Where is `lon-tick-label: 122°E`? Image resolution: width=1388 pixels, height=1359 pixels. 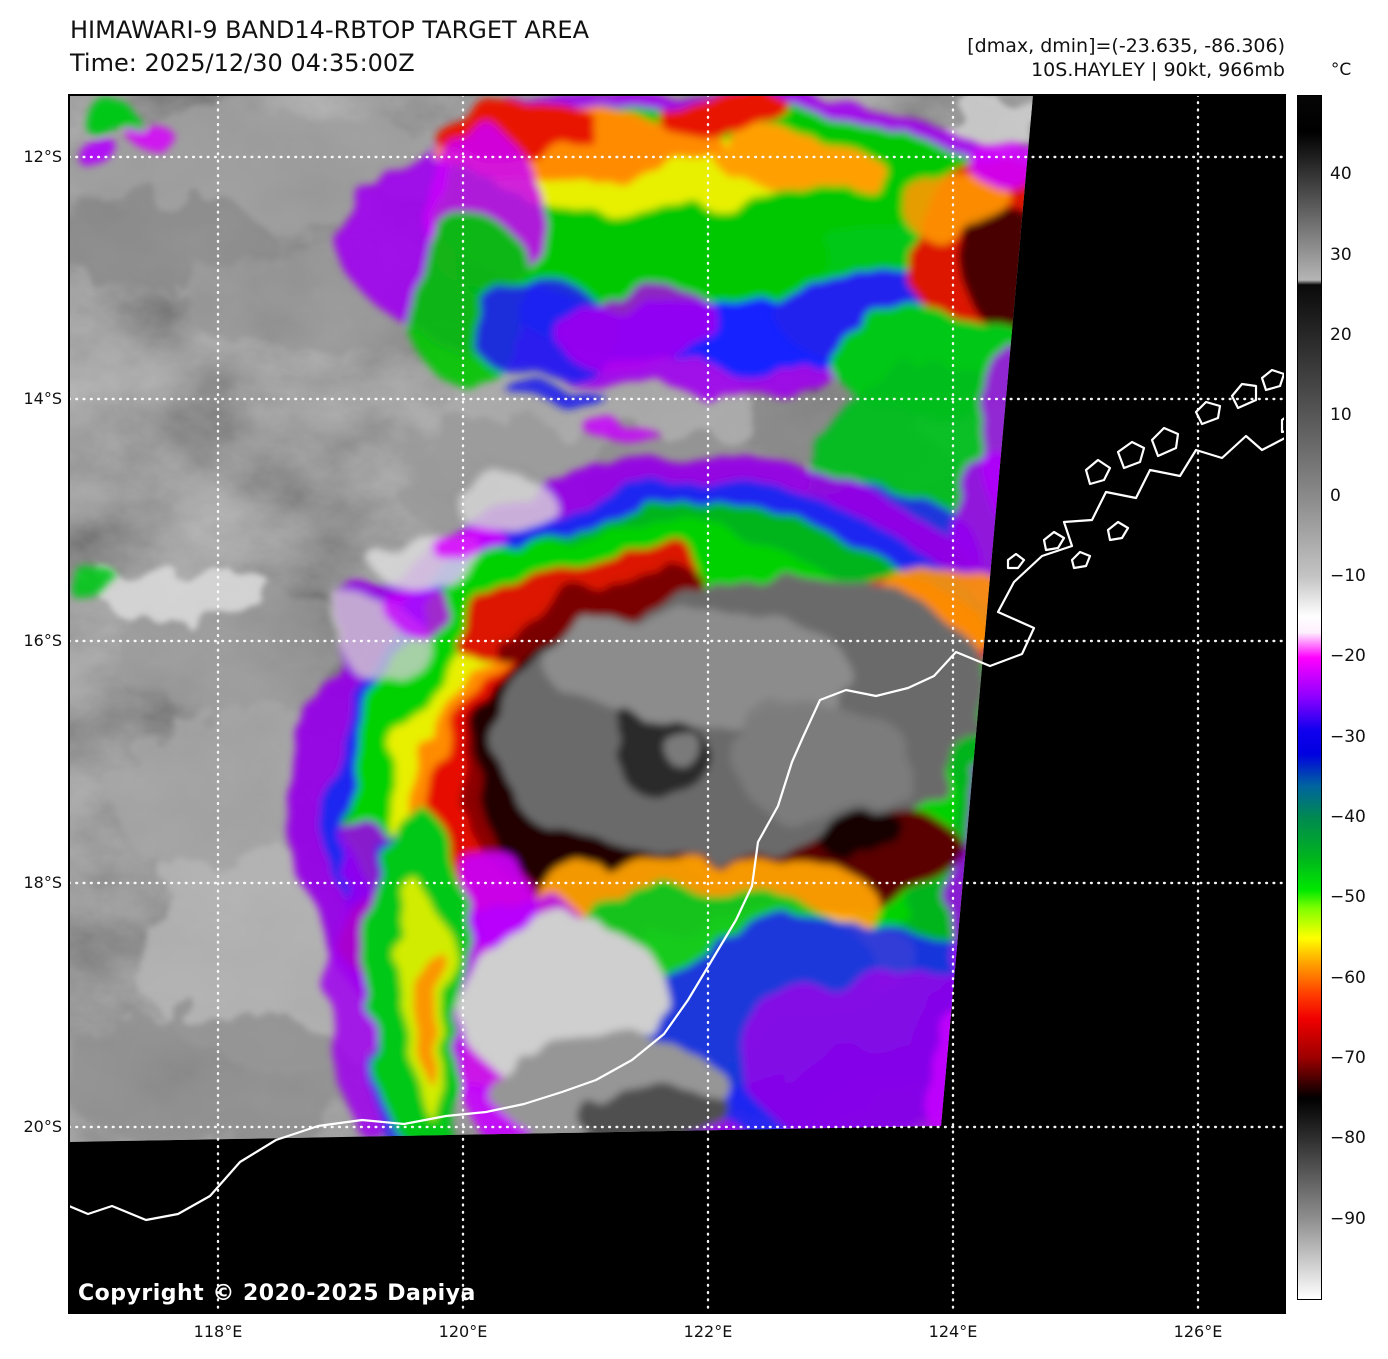 lon-tick-label: 122°E is located at coordinates (708, 1331).